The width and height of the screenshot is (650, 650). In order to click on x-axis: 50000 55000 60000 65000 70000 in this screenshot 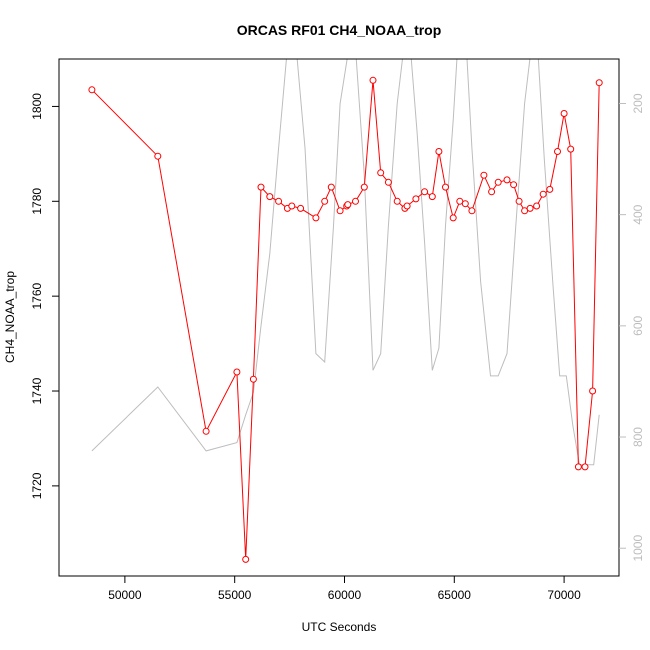, I will do `click(344, 589)`.